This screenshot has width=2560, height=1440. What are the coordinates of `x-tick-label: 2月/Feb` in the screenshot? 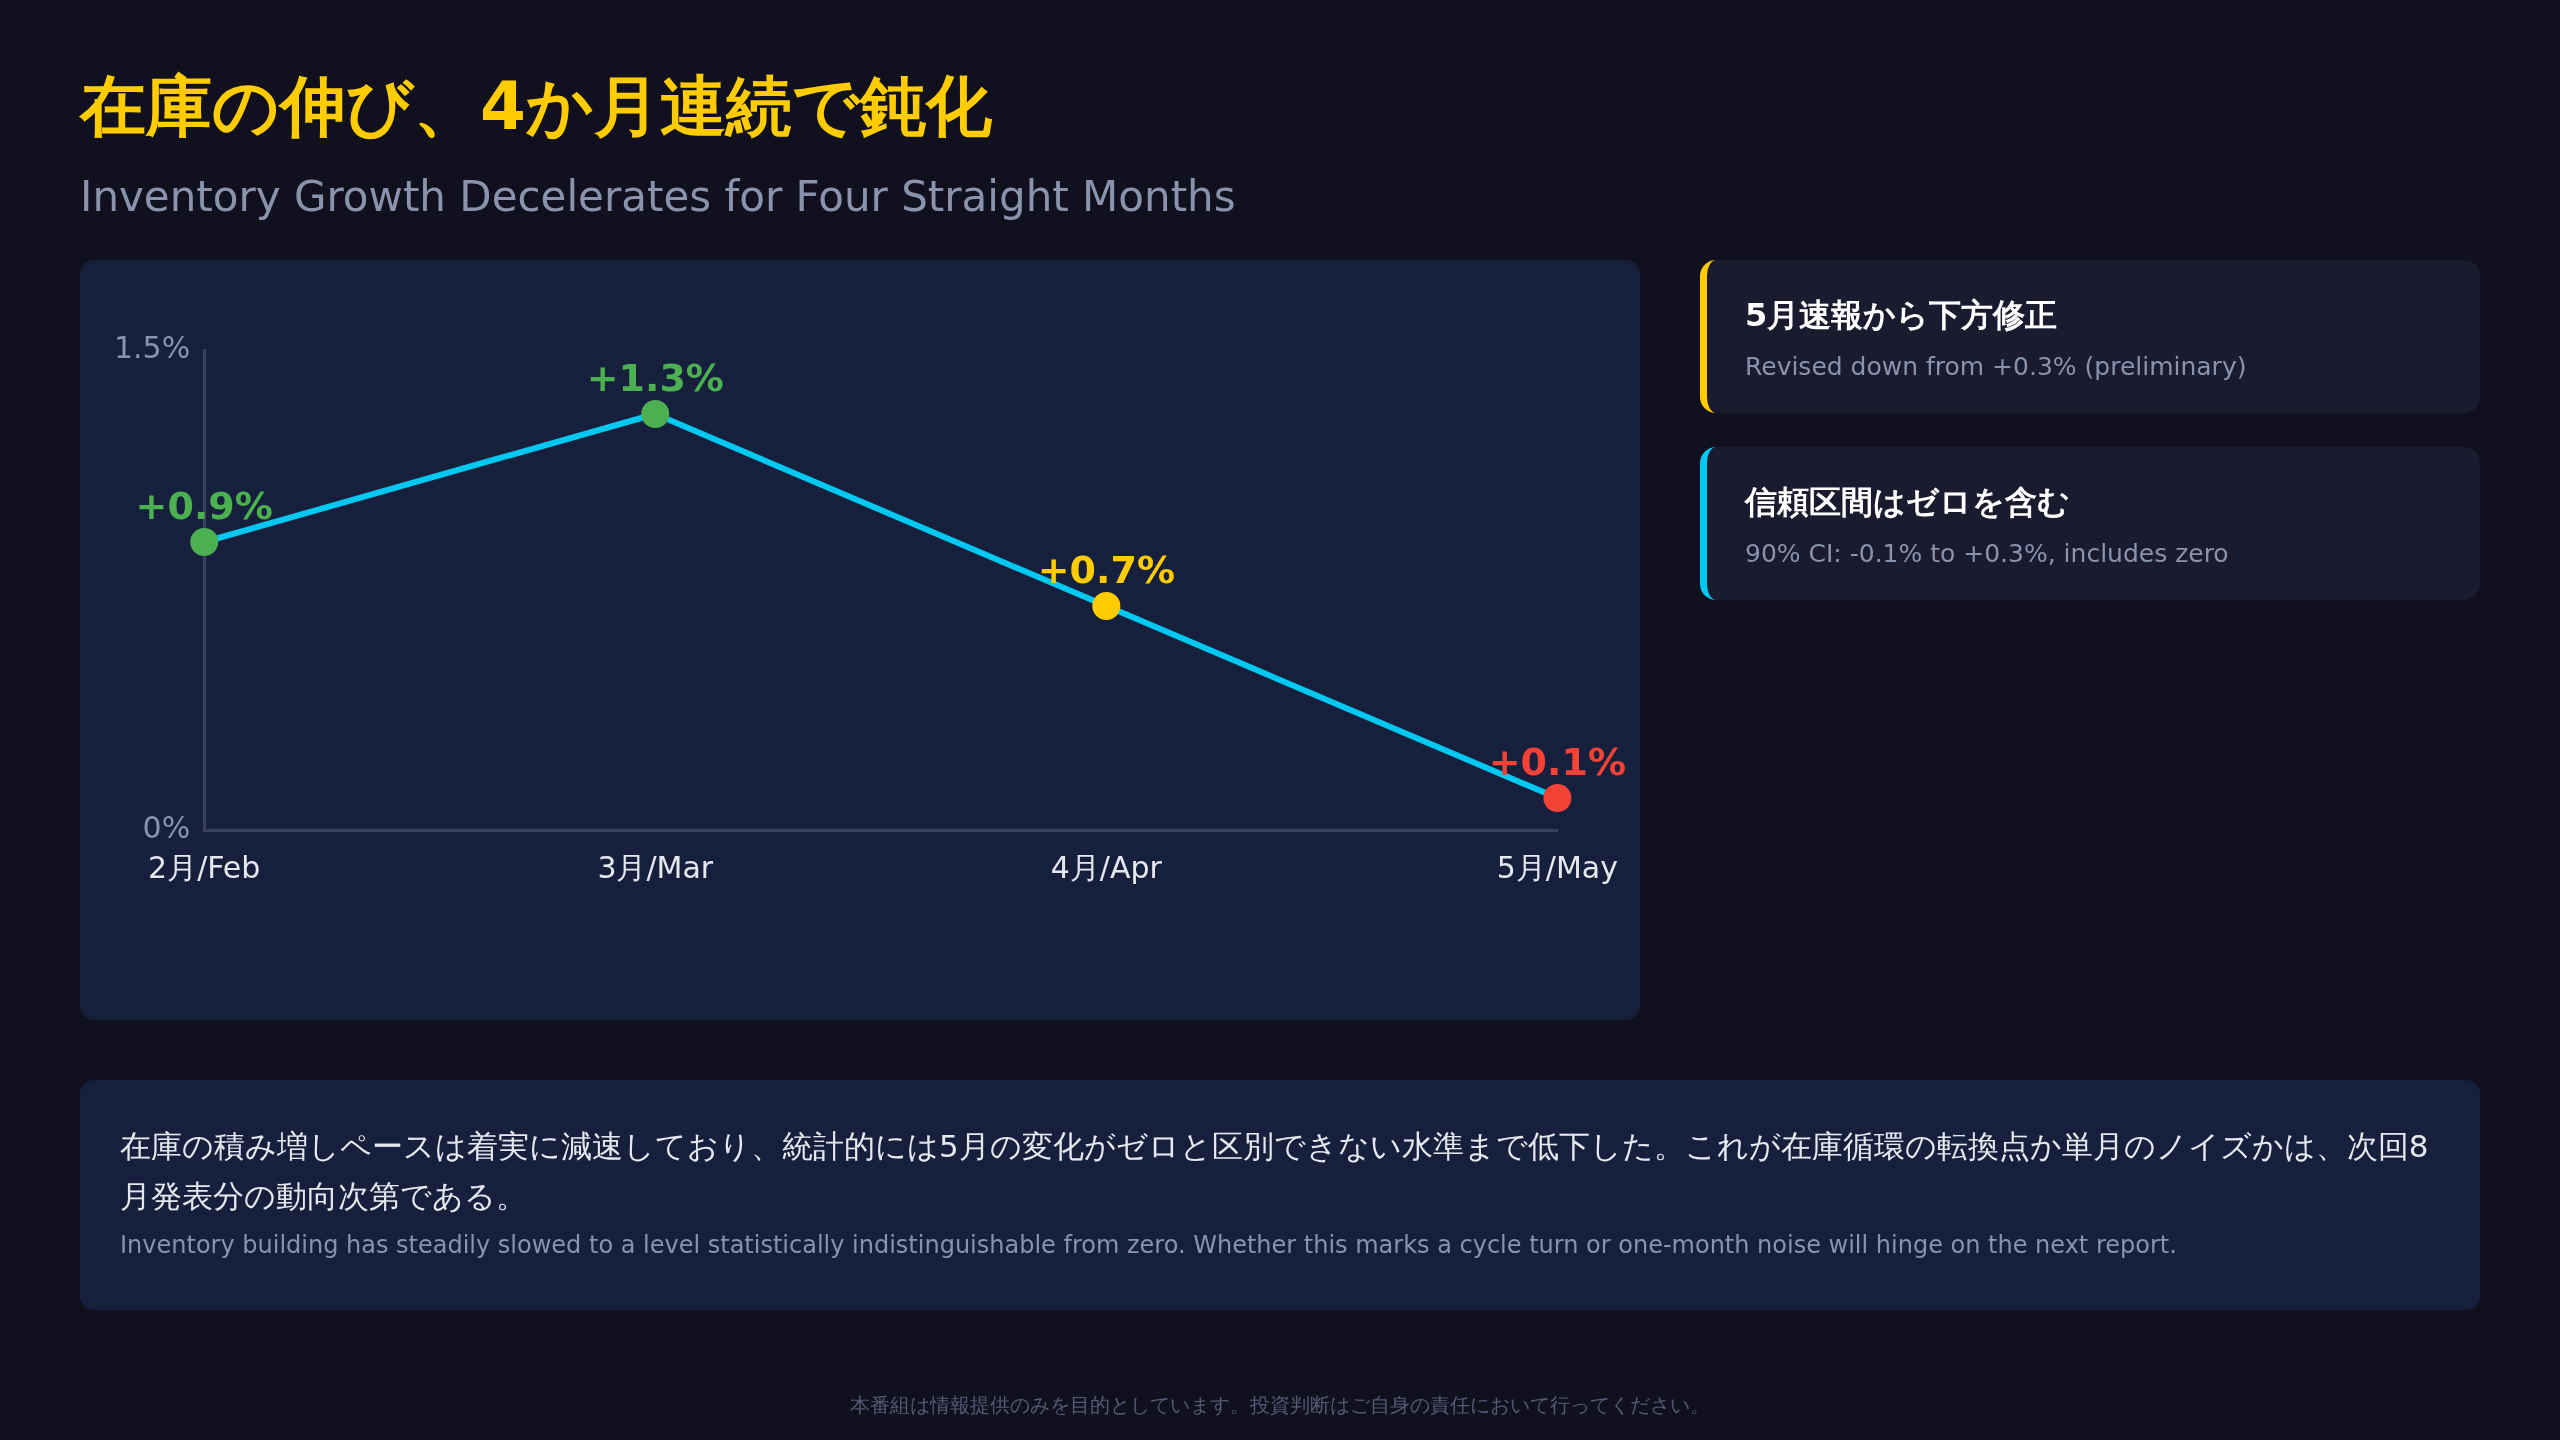 It's located at (204, 867).